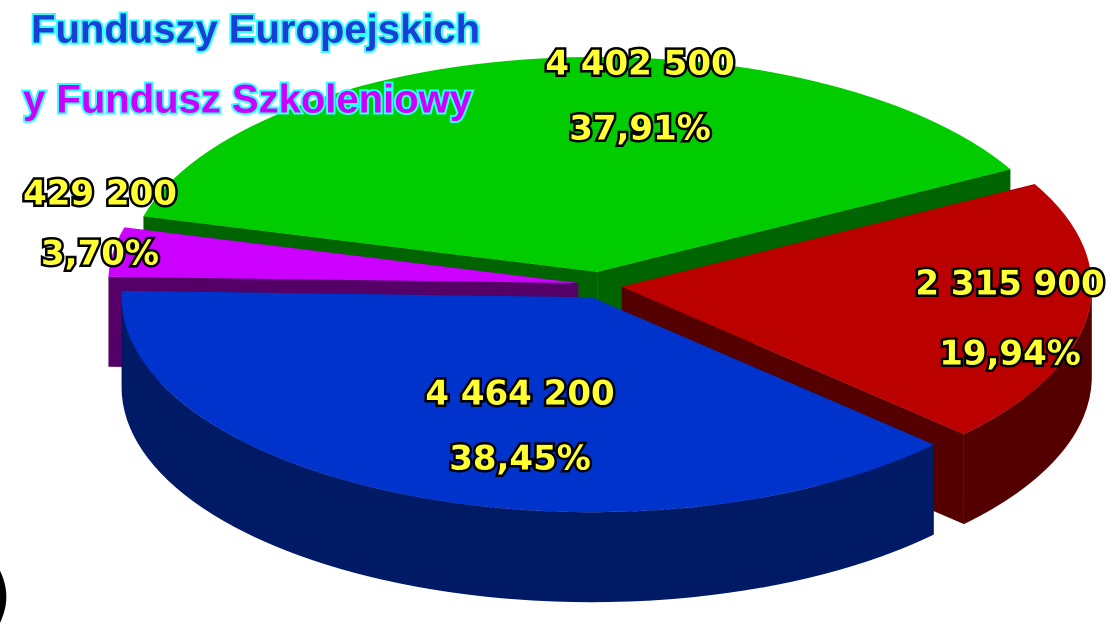 The image size is (1118, 633). I want to click on data-label: 4 464 200, so click(519, 394).